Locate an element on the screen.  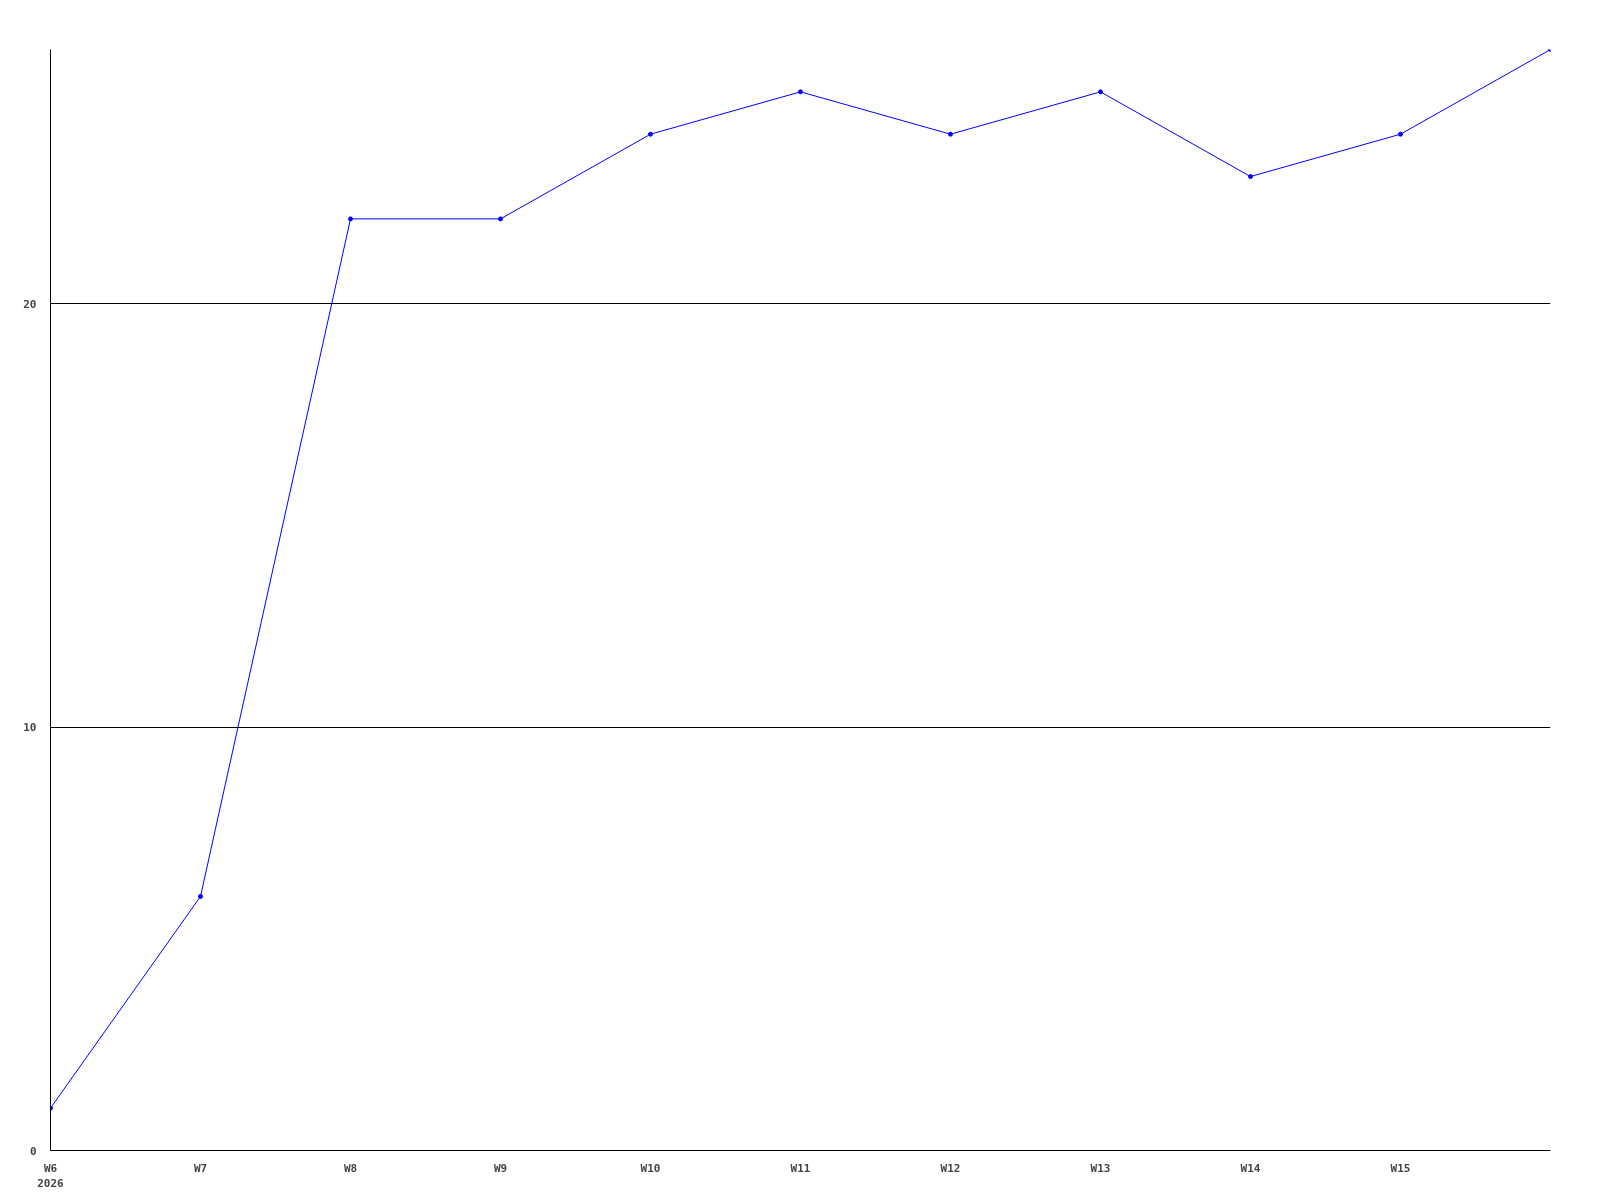
x-tick-label: W14 is located at coordinates (1250, 1168).